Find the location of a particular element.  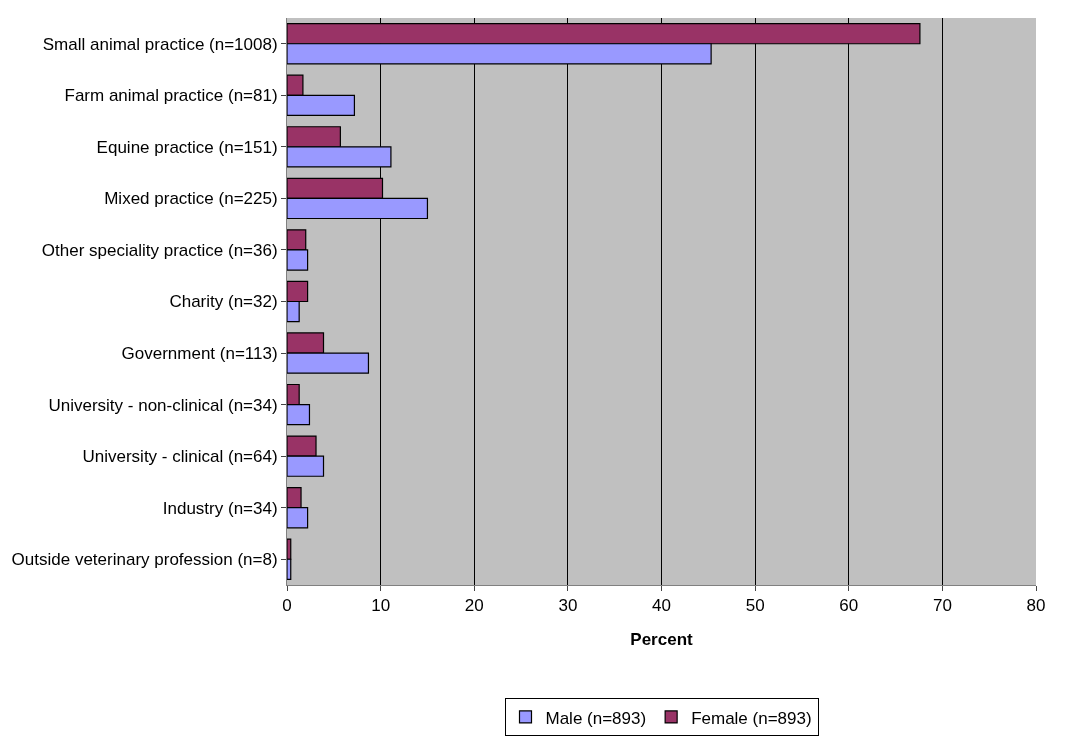

x-tick-label: 70 is located at coordinates (942, 606).